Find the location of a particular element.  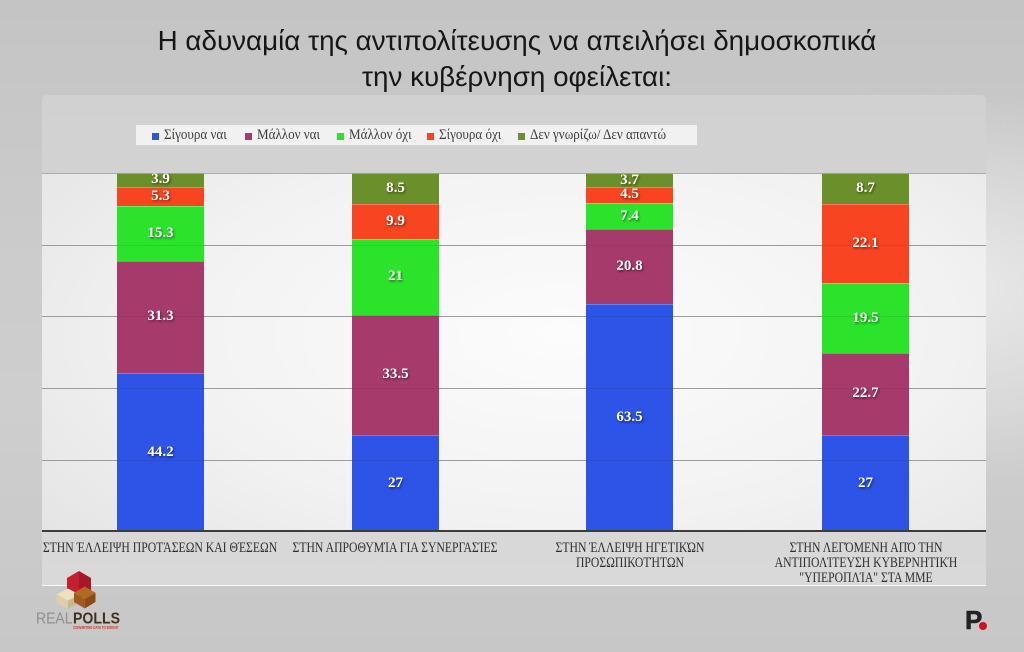

svg-text: REAL is located at coordinates (54, 619).